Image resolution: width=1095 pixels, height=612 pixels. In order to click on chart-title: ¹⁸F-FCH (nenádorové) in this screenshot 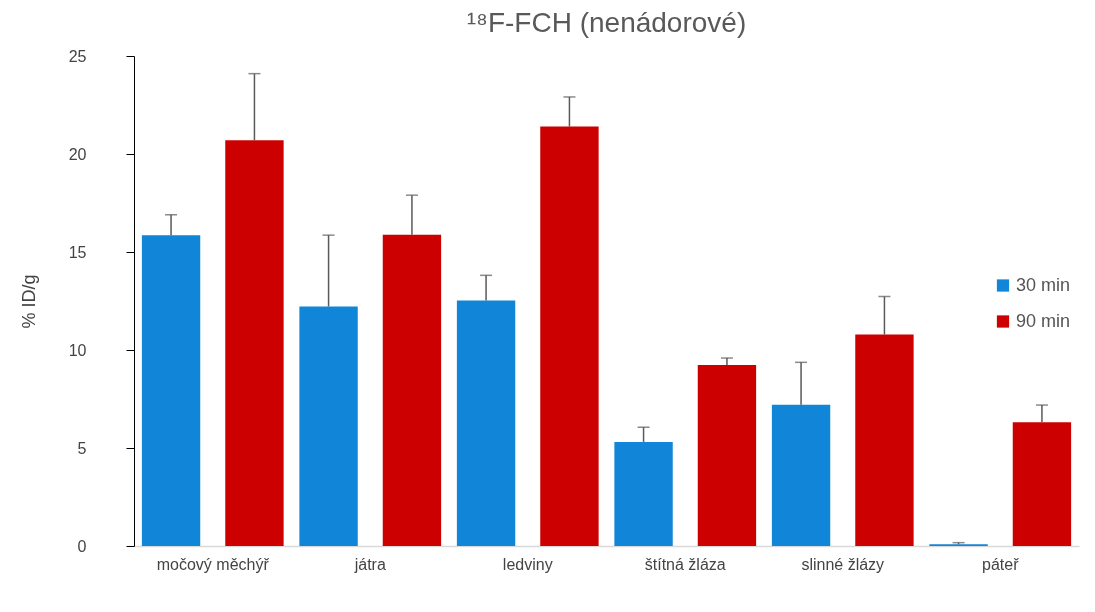, I will do `click(606, 22)`.